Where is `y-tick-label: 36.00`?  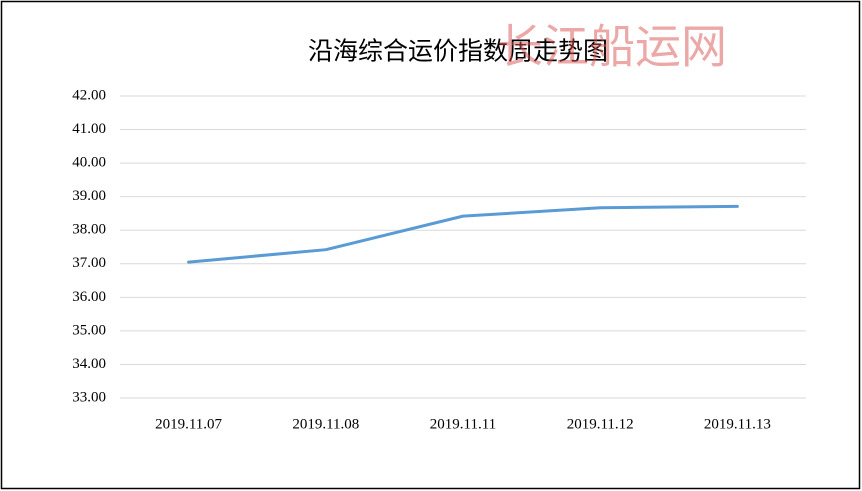 y-tick-label: 36.00 is located at coordinates (89, 297).